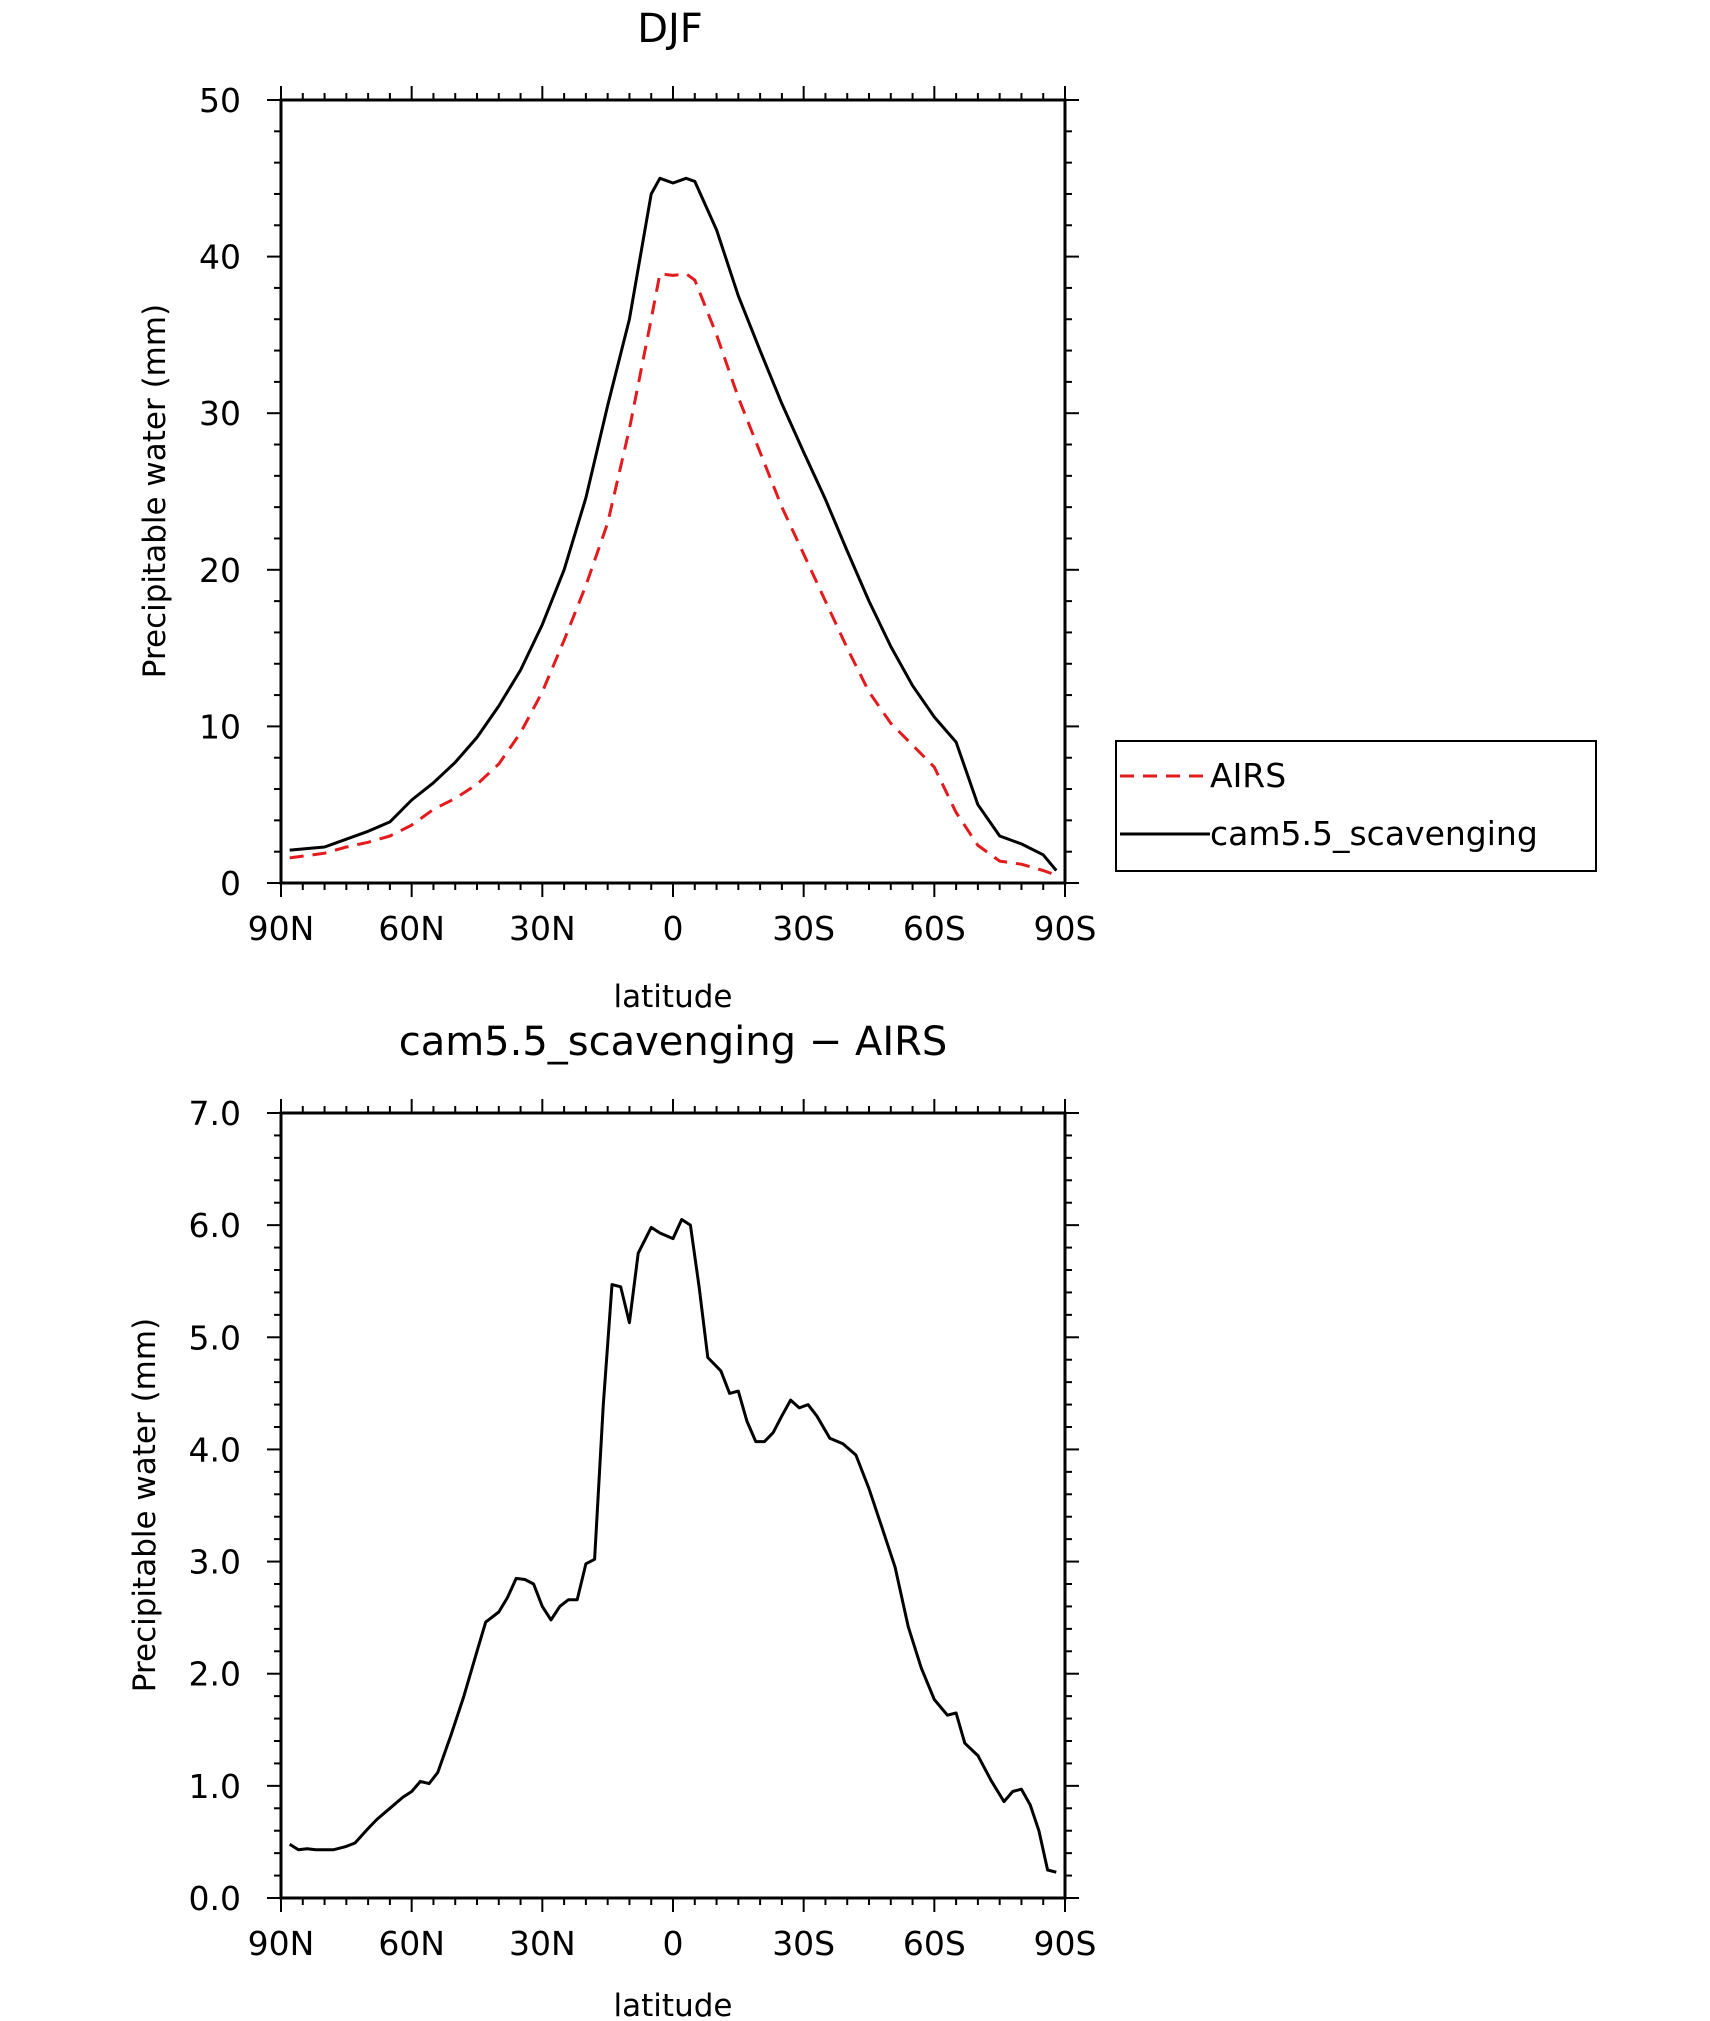 Image resolution: width=1710 pixels, height=2021 pixels. I want to click on difference-series, so click(672, 1546).